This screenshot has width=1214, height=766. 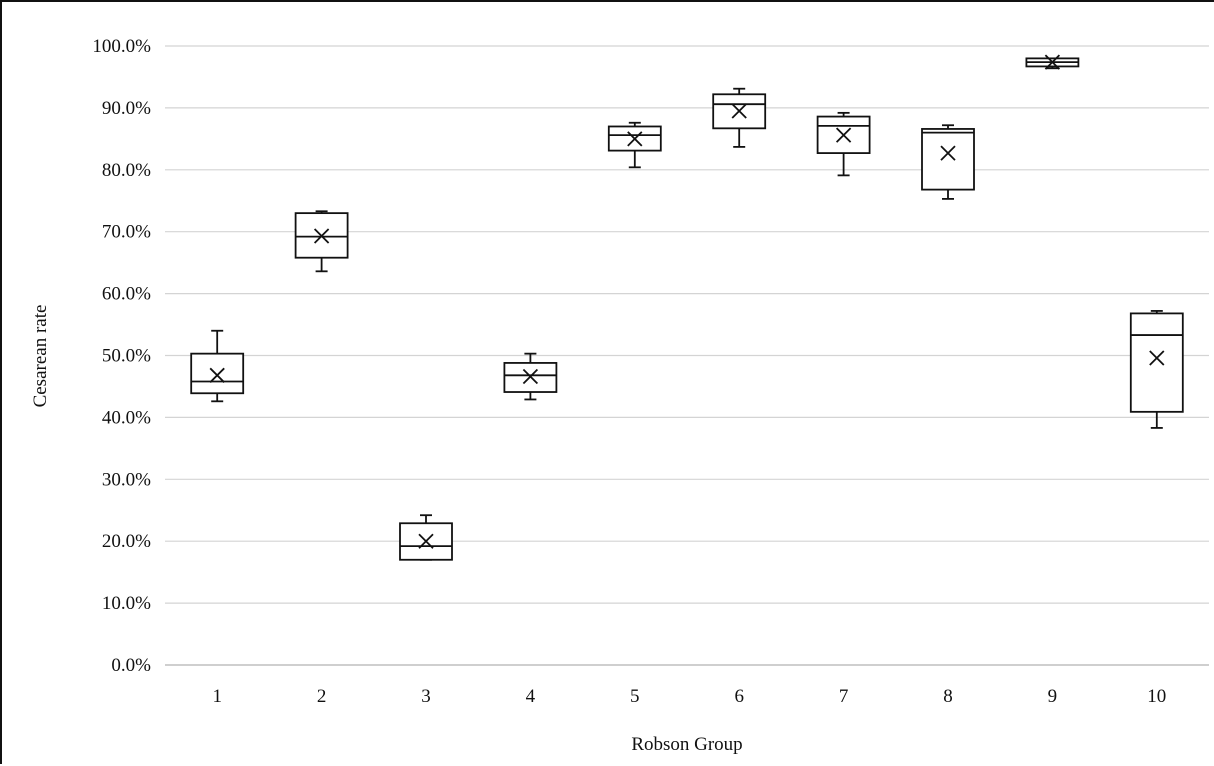 I want to click on x-tick-label: 6, so click(x=739, y=696).